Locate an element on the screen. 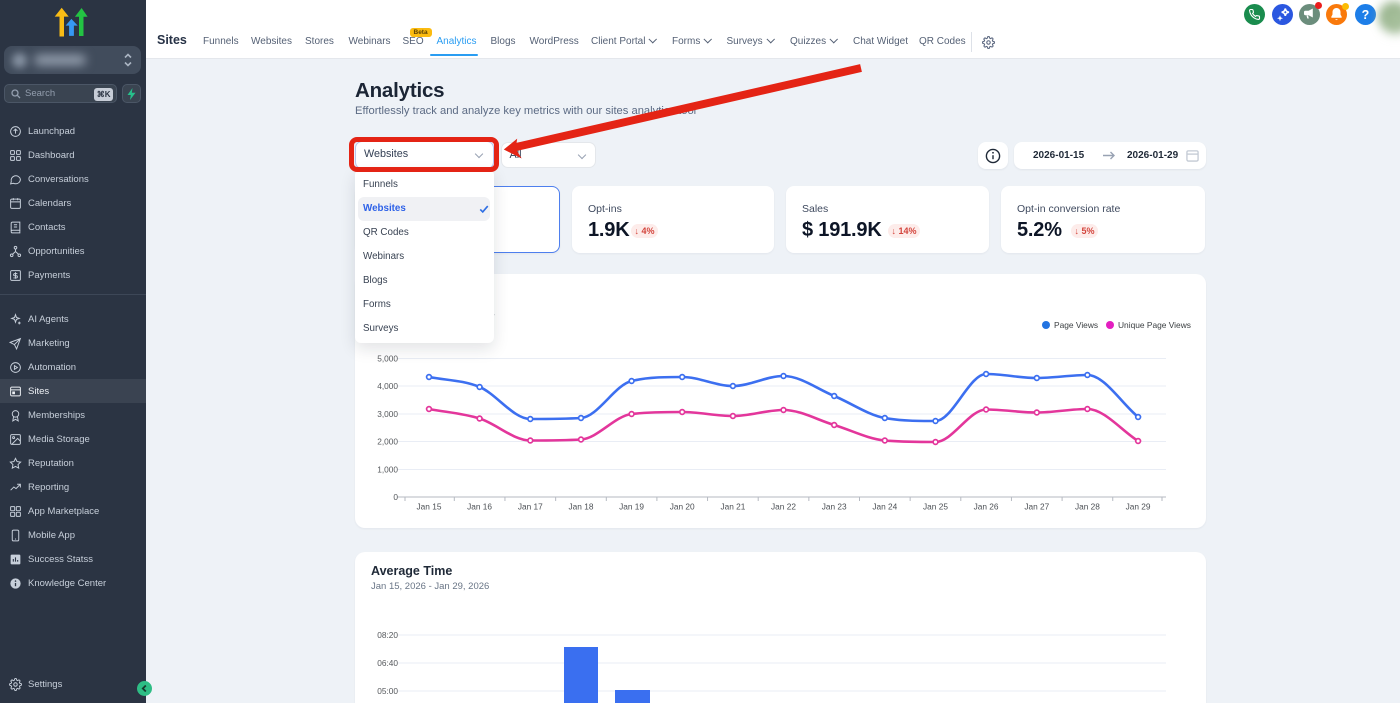 The width and height of the screenshot is (1400, 703). svg-text: Jan 18 is located at coordinates (581, 507).